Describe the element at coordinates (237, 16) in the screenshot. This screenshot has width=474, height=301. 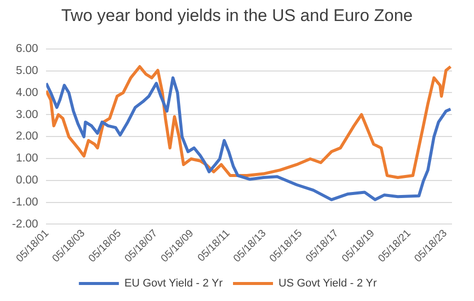
I see `chart-title: Two year bond yields in the US and Euro Zone` at that location.